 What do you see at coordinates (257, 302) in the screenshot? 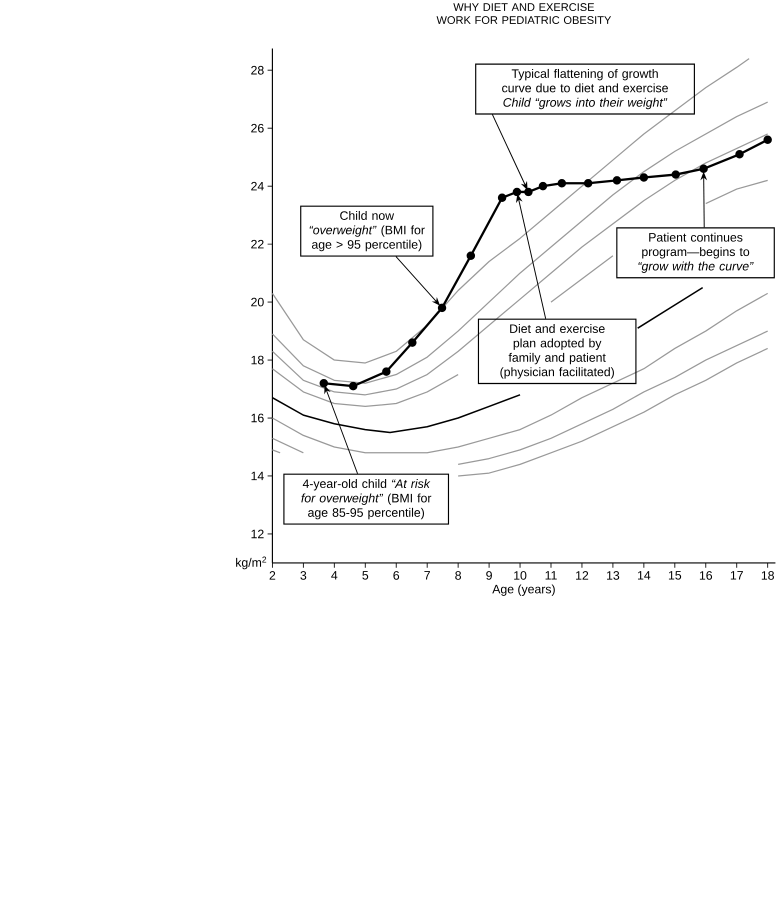
I see `y-tick-label: 20` at bounding box center [257, 302].